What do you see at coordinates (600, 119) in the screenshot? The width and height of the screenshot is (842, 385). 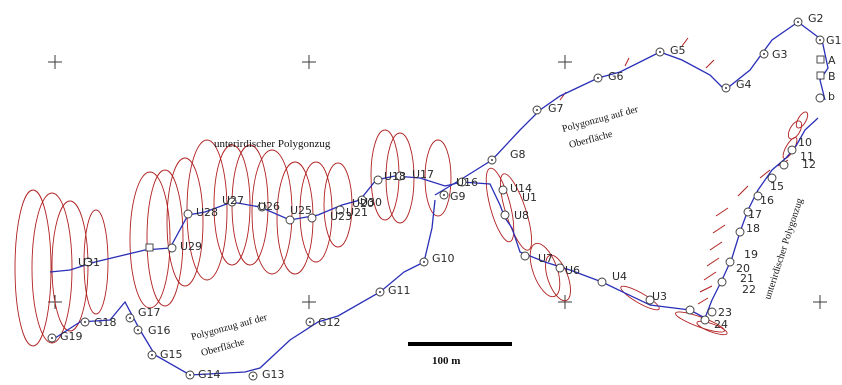 I see `label-surface-upper-line1: Polygonzug auf der` at bounding box center [600, 119].